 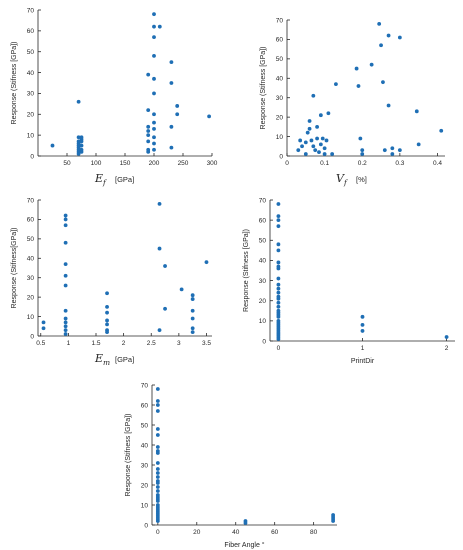 What do you see at coordinates (244, 545) in the screenshot?
I see `x-axis-label: Fiber Angle °` at bounding box center [244, 545].